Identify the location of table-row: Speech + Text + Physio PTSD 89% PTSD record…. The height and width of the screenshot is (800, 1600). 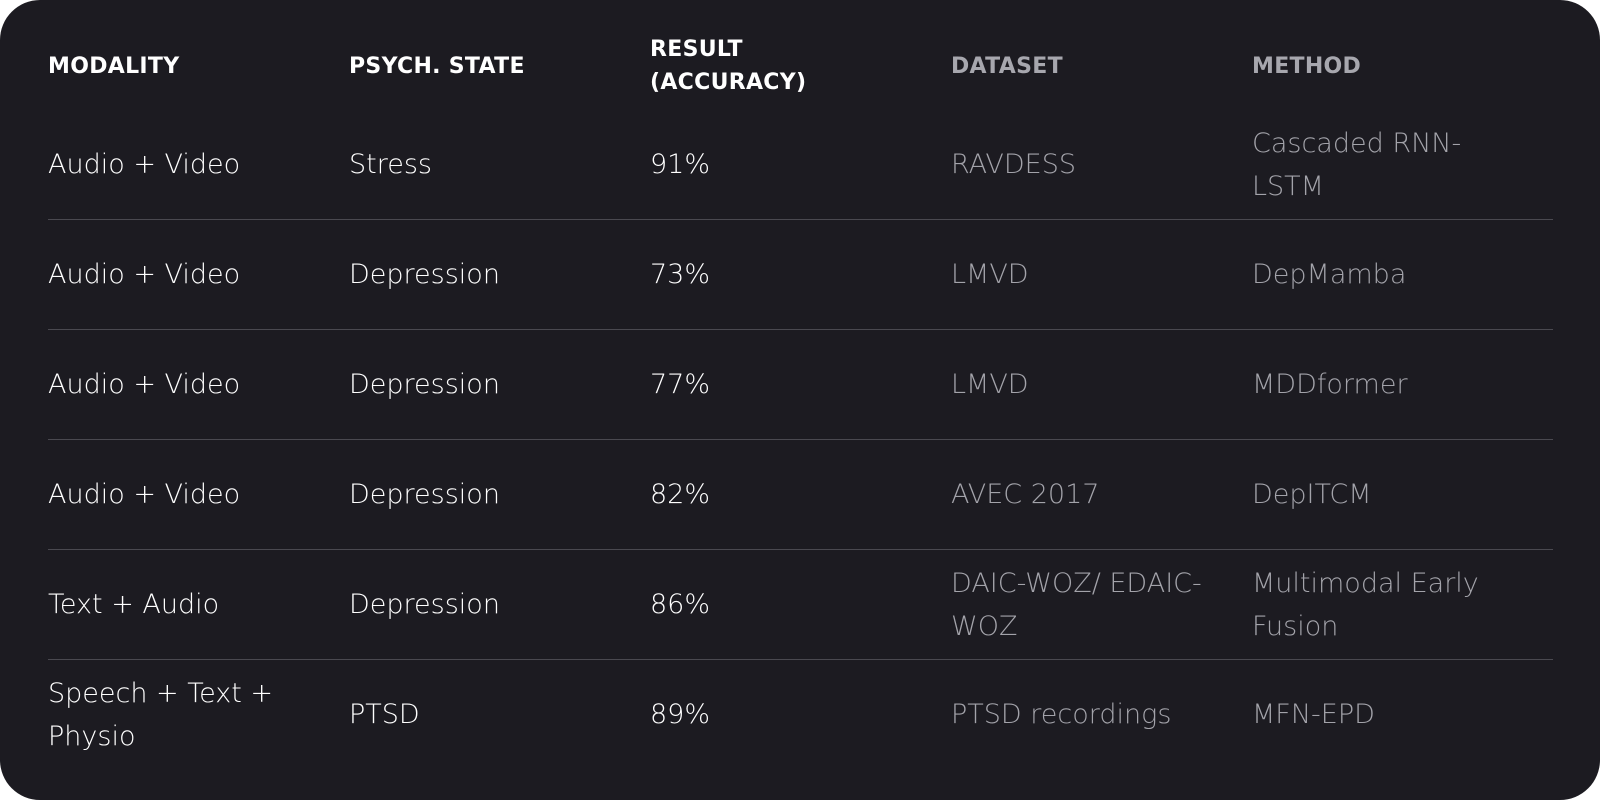
(800, 715).